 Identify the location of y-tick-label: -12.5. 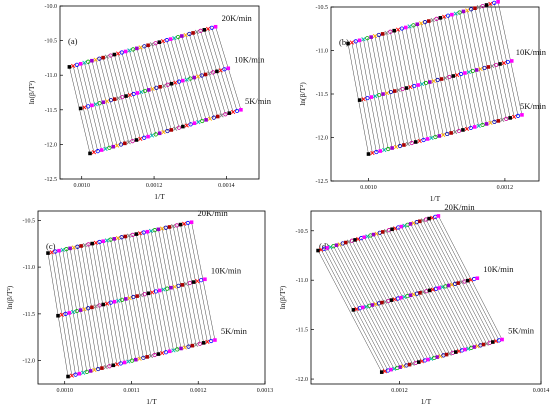
(322, 182).